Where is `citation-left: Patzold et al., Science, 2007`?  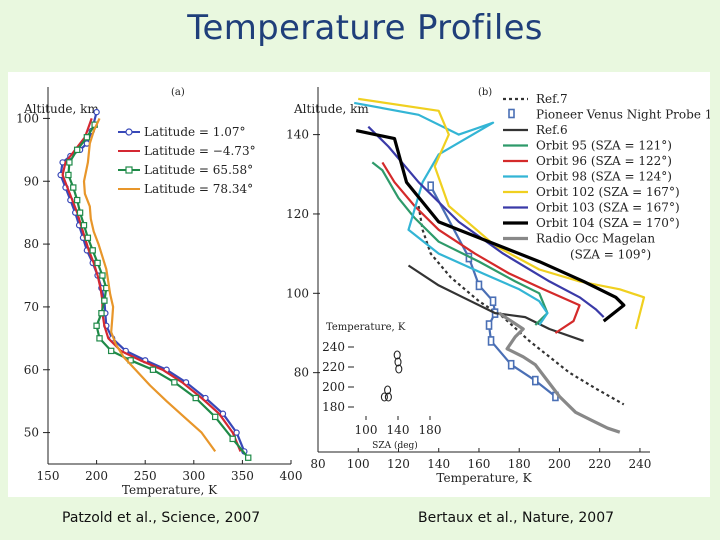 citation-left: Patzold et al., Science, 2007 is located at coordinates (161, 518).